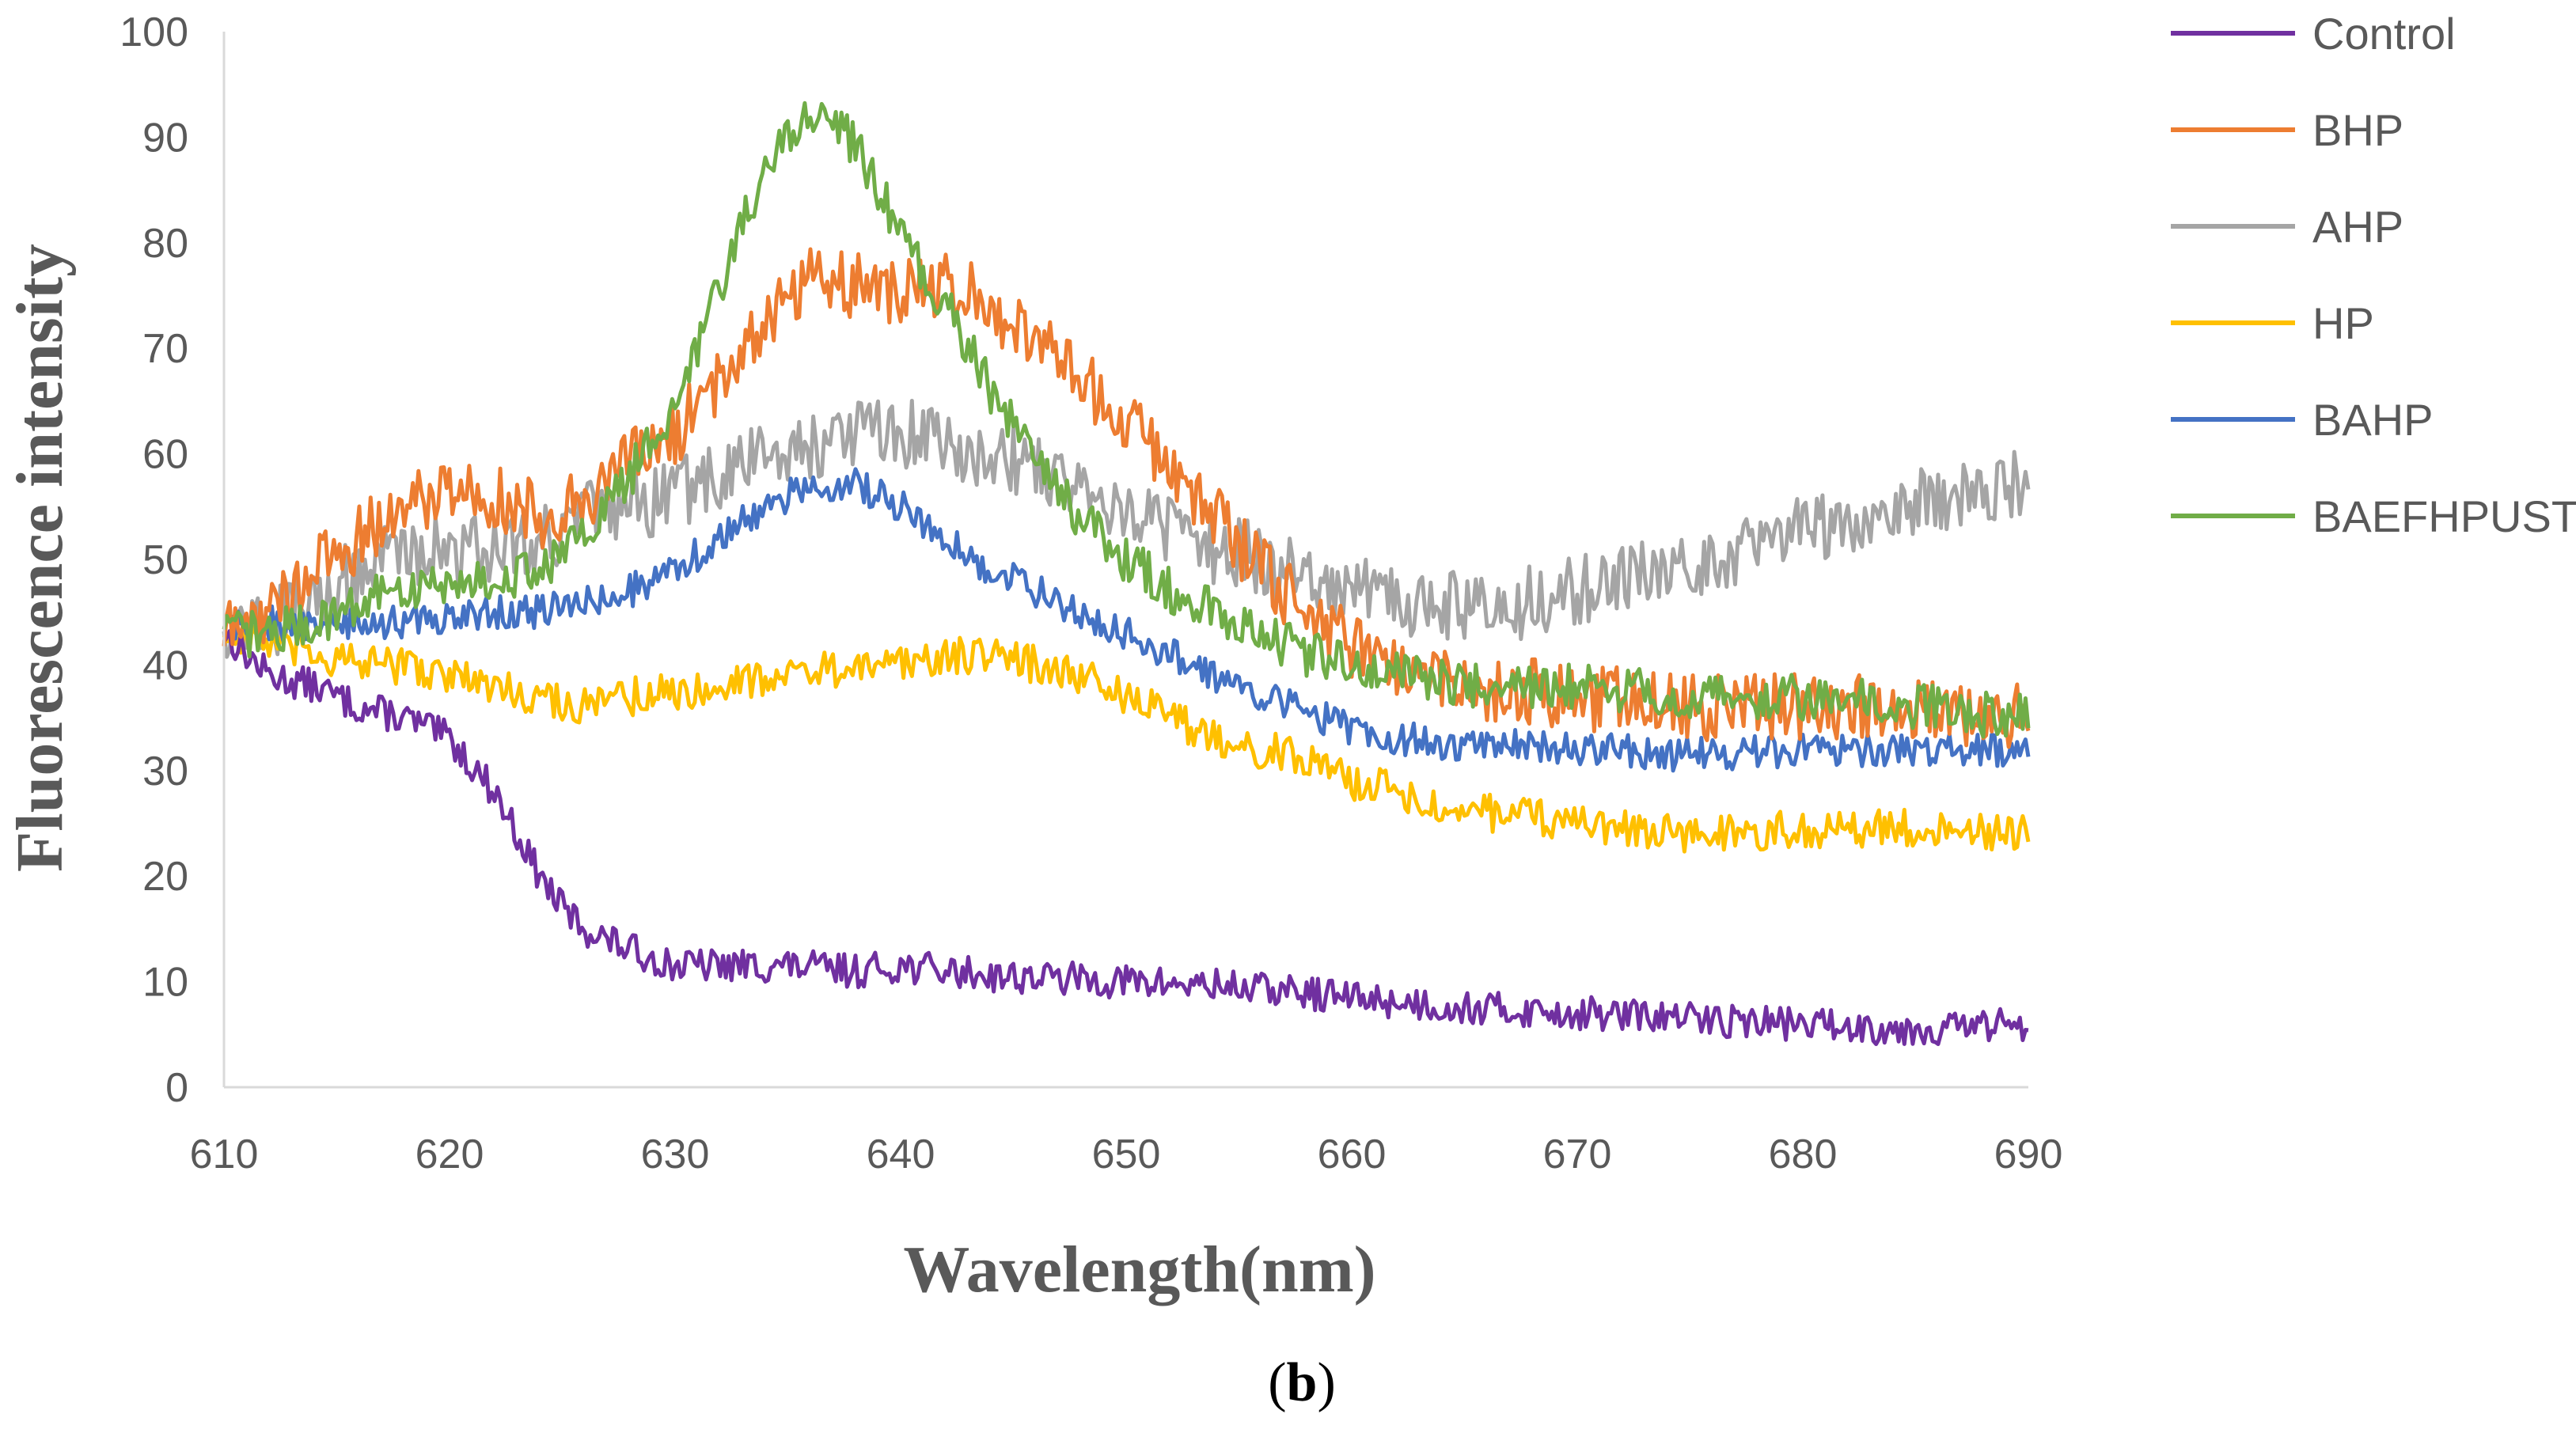 The height and width of the screenshot is (1433, 2576). What do you see at coordinates (449, 1154) in the screenshot?
I see `x-tick-label: 620` at bounding box center [449, 1154].